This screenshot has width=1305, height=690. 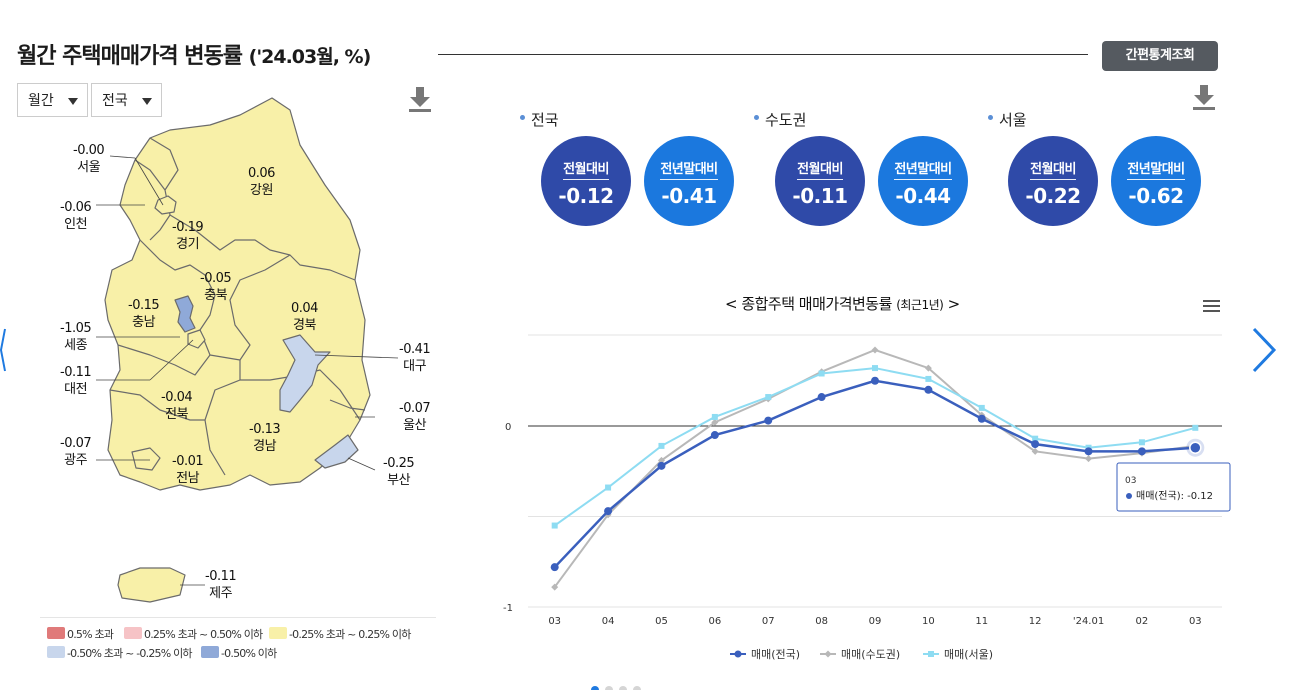 What do you see at coordinates (1264, 350) in the screenshot?
I see `chevron-right-icon` at bounding box center [1264, 350].